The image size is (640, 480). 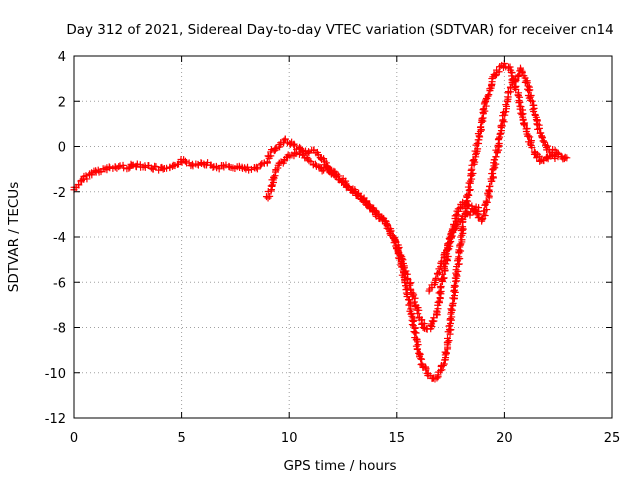 What do you see at coordinates (59, 283) in the screenshot?
I see `y-tick-label: -6` at bounding box center [59, 283].